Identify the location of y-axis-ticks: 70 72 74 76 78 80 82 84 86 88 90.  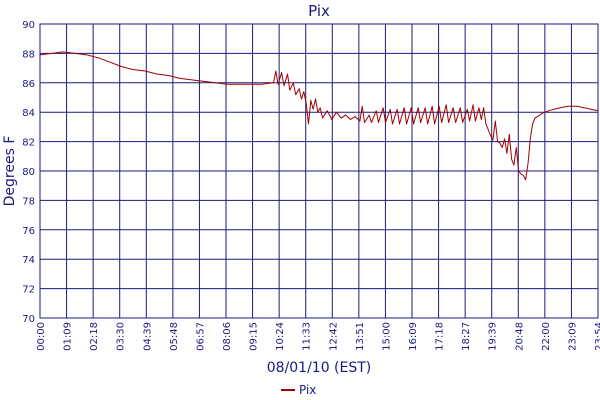
(28, 172).